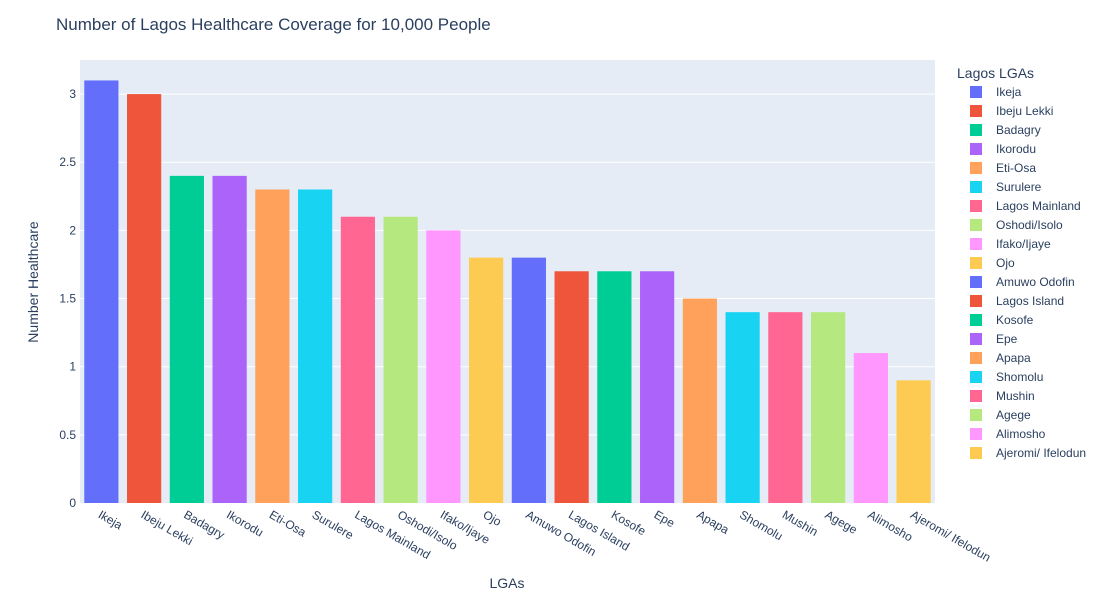 The image size is (1102, 600). I want to click on legend-item: Agege, so click(1000, 415).